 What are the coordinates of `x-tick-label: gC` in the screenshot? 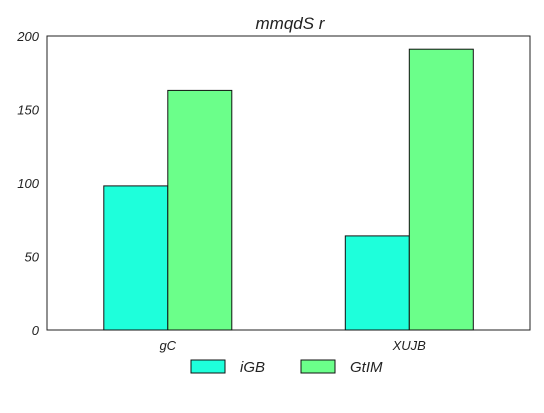 It's located at (167, 345).